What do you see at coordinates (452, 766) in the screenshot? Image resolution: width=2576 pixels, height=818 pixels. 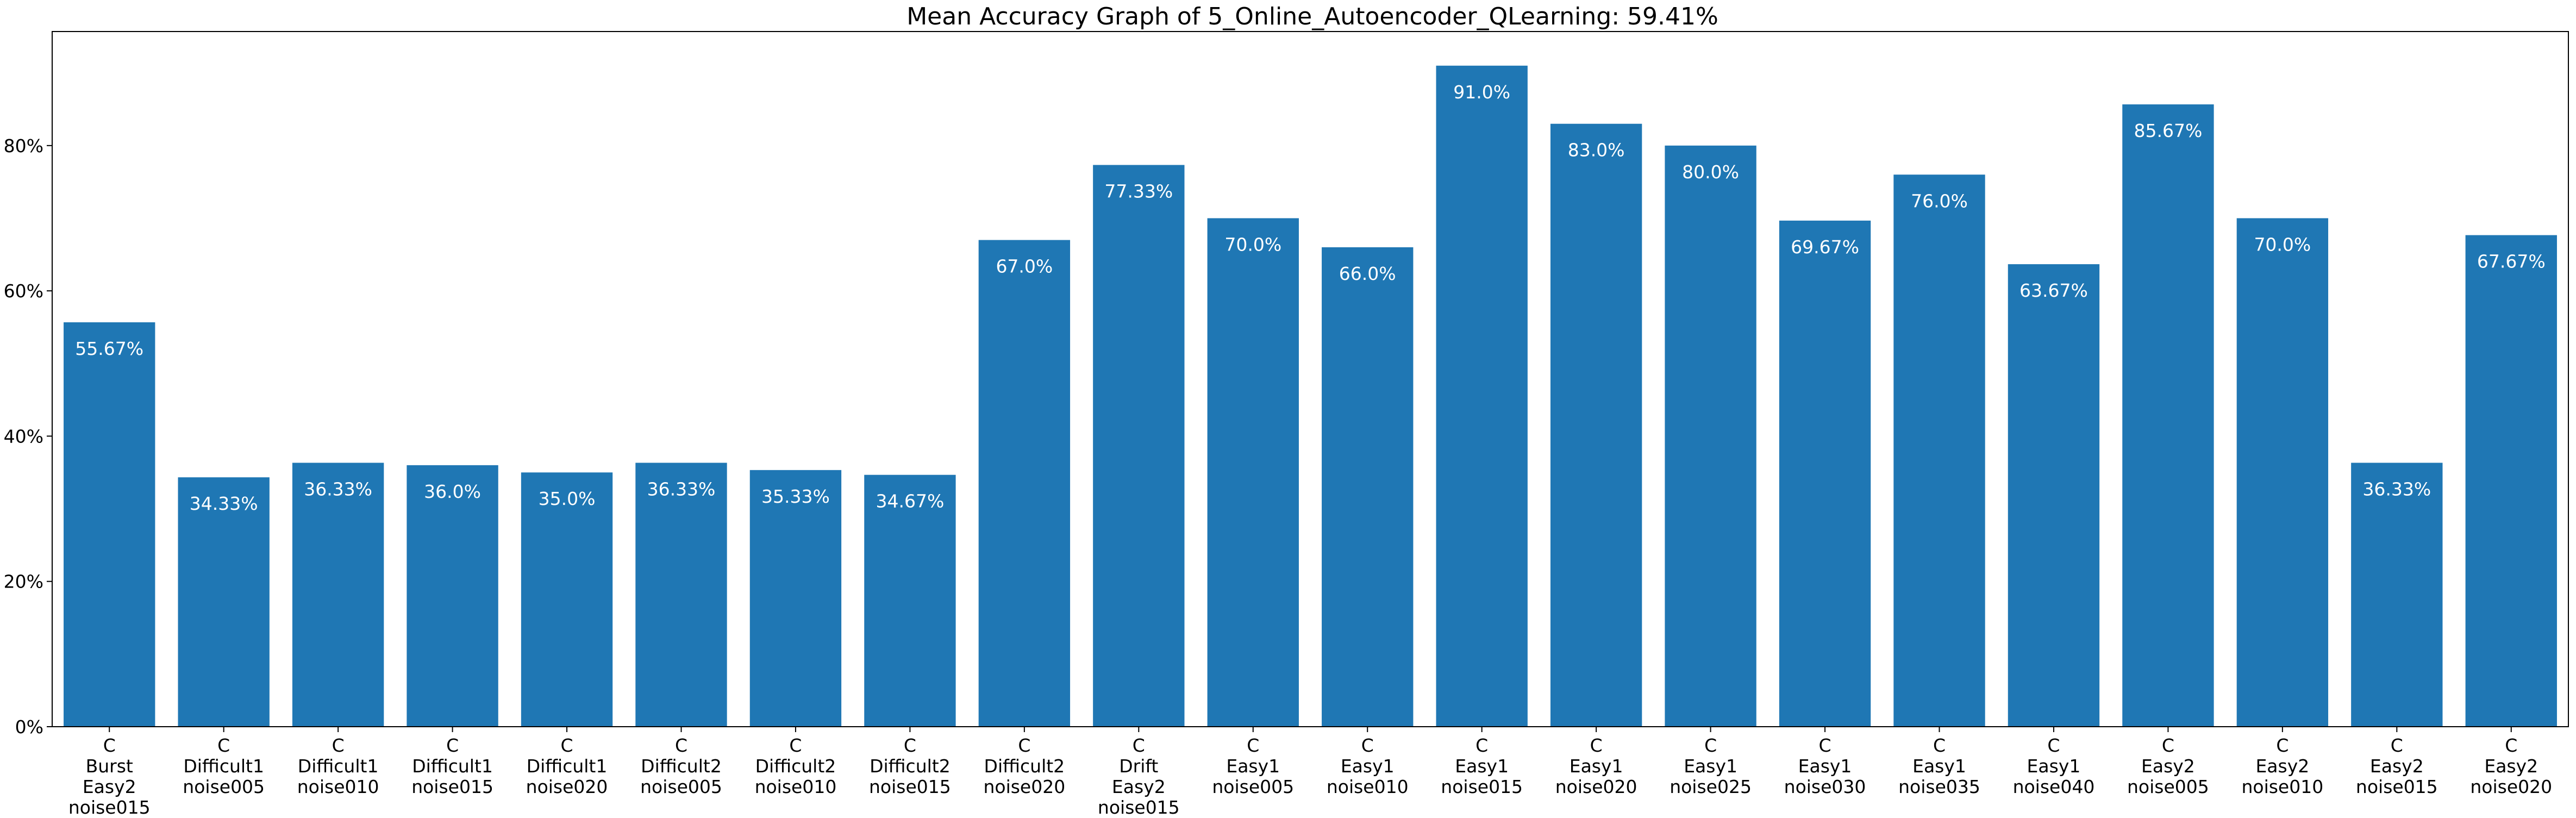 I see `x-tick-label: C Difficult1 noise015` at bounding box center [452, 766].